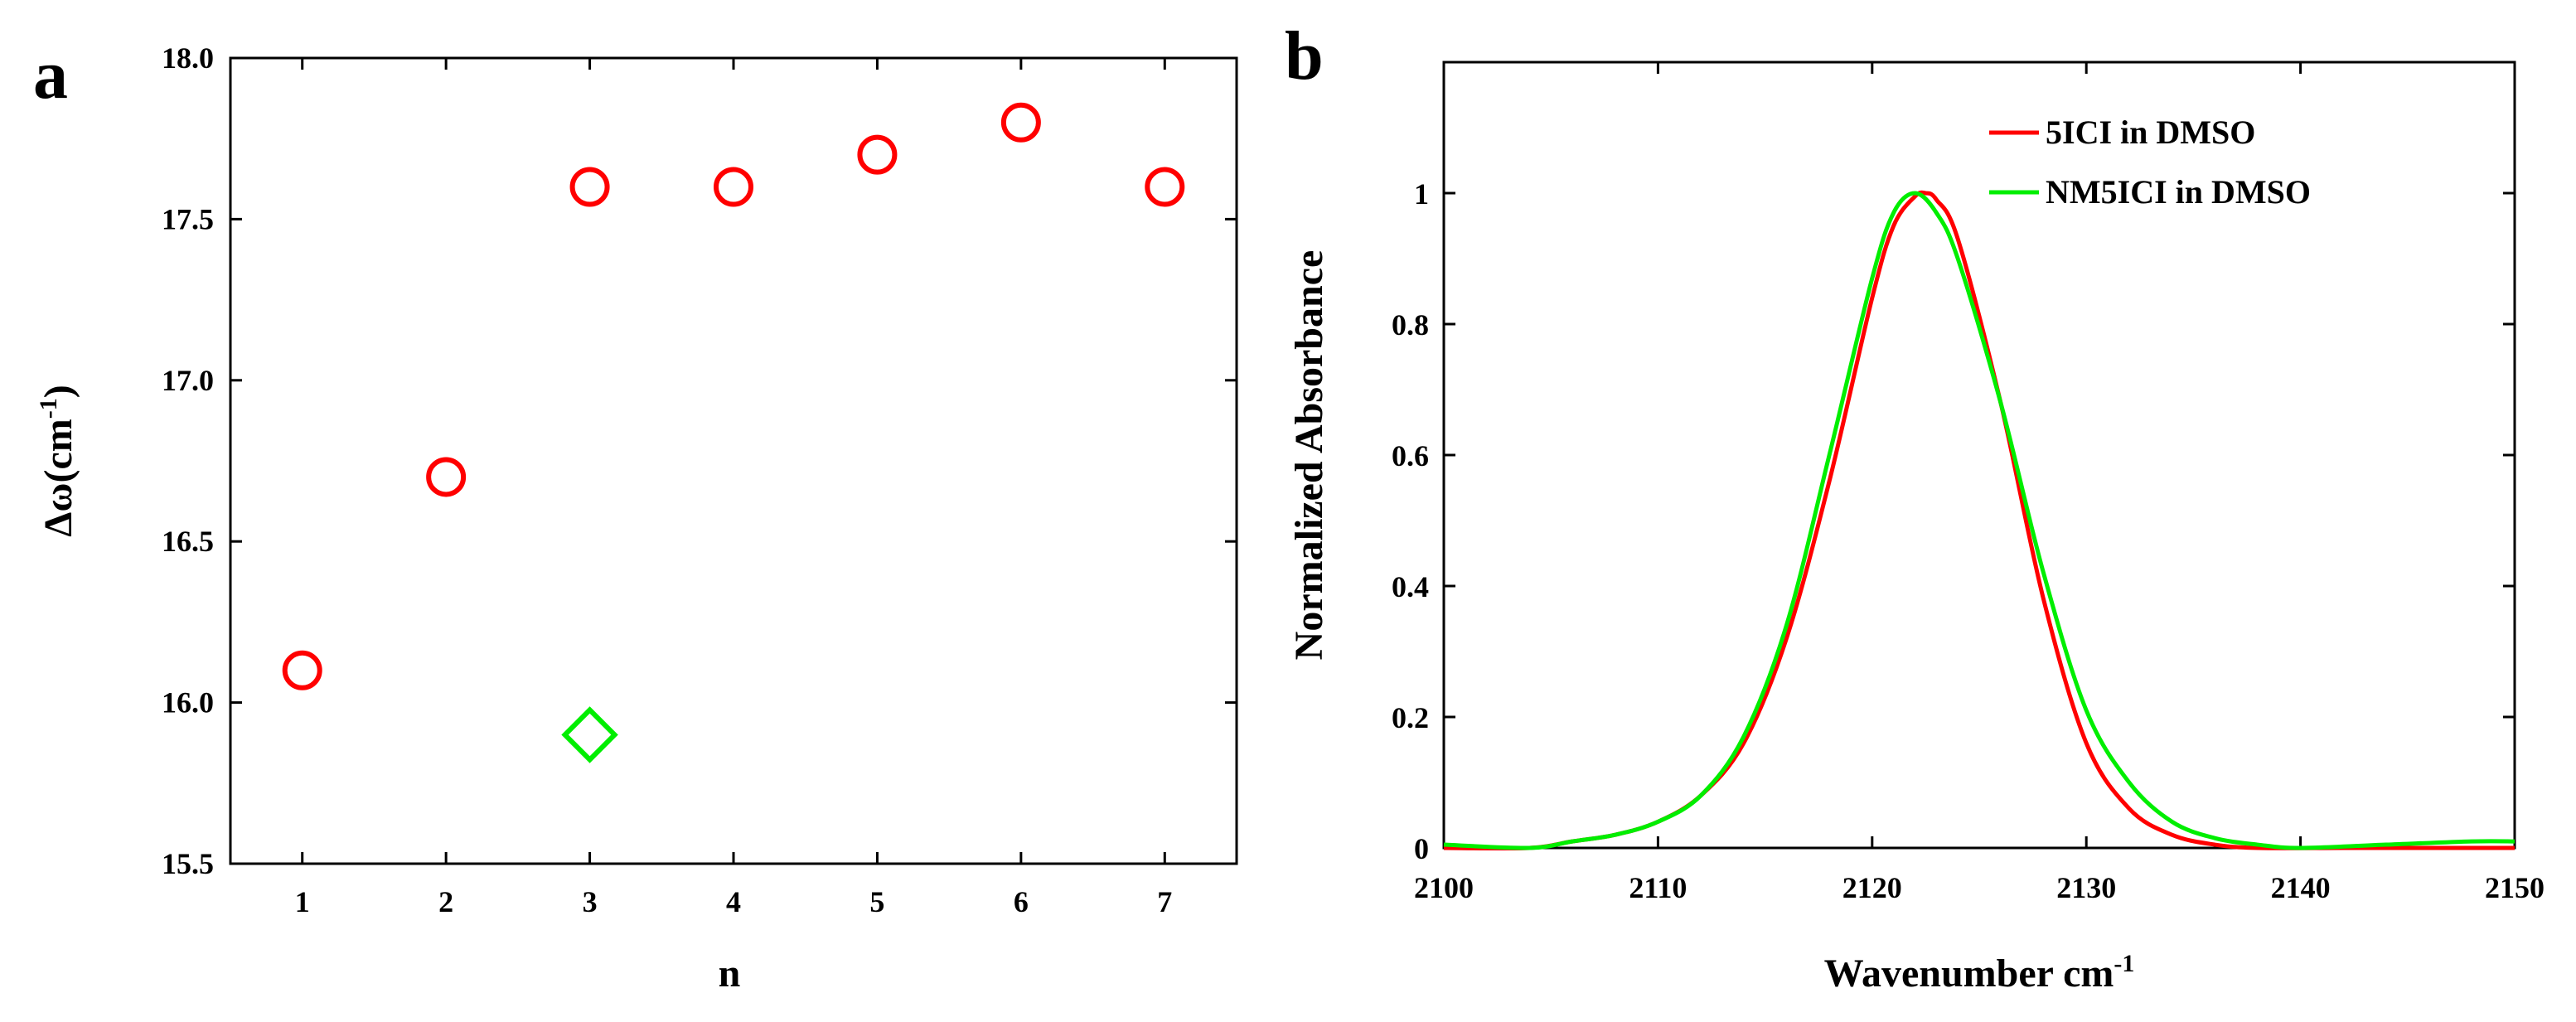 The width and height of the screenshot is (2576, 1022). Describe the element at coordinates (2150, 132) in the screenshot. I see `legend-label-5ici: 5ICI in DMSO` at that location.